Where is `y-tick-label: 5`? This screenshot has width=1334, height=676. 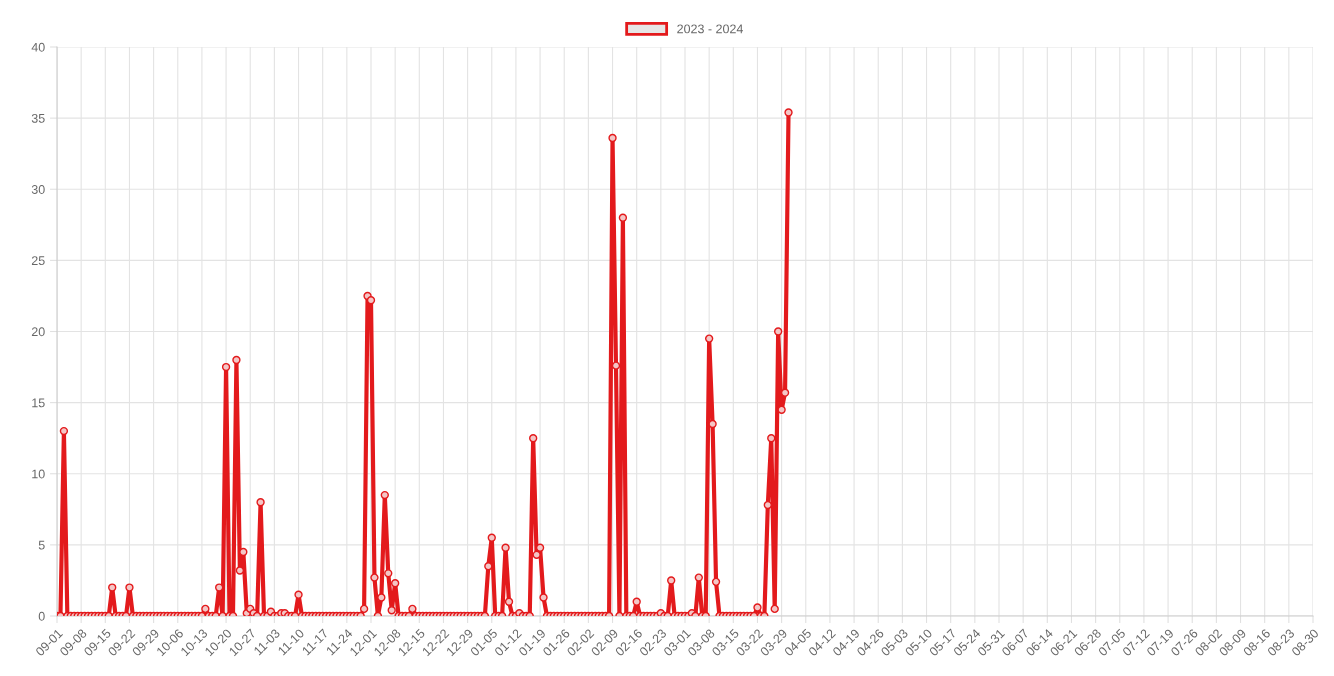
y-tick-label: 5 is located at coordinates (41, 545).